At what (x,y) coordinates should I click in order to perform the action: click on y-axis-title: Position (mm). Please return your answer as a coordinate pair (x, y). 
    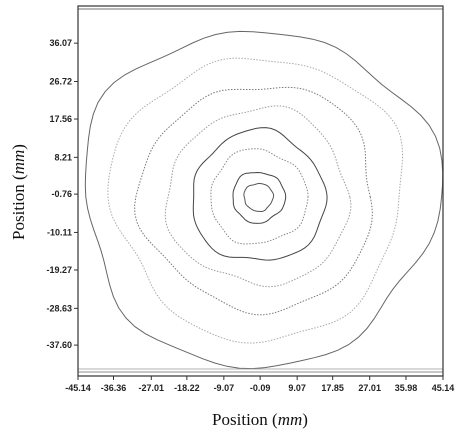
    Looking at the image, I should click on (18, 192).